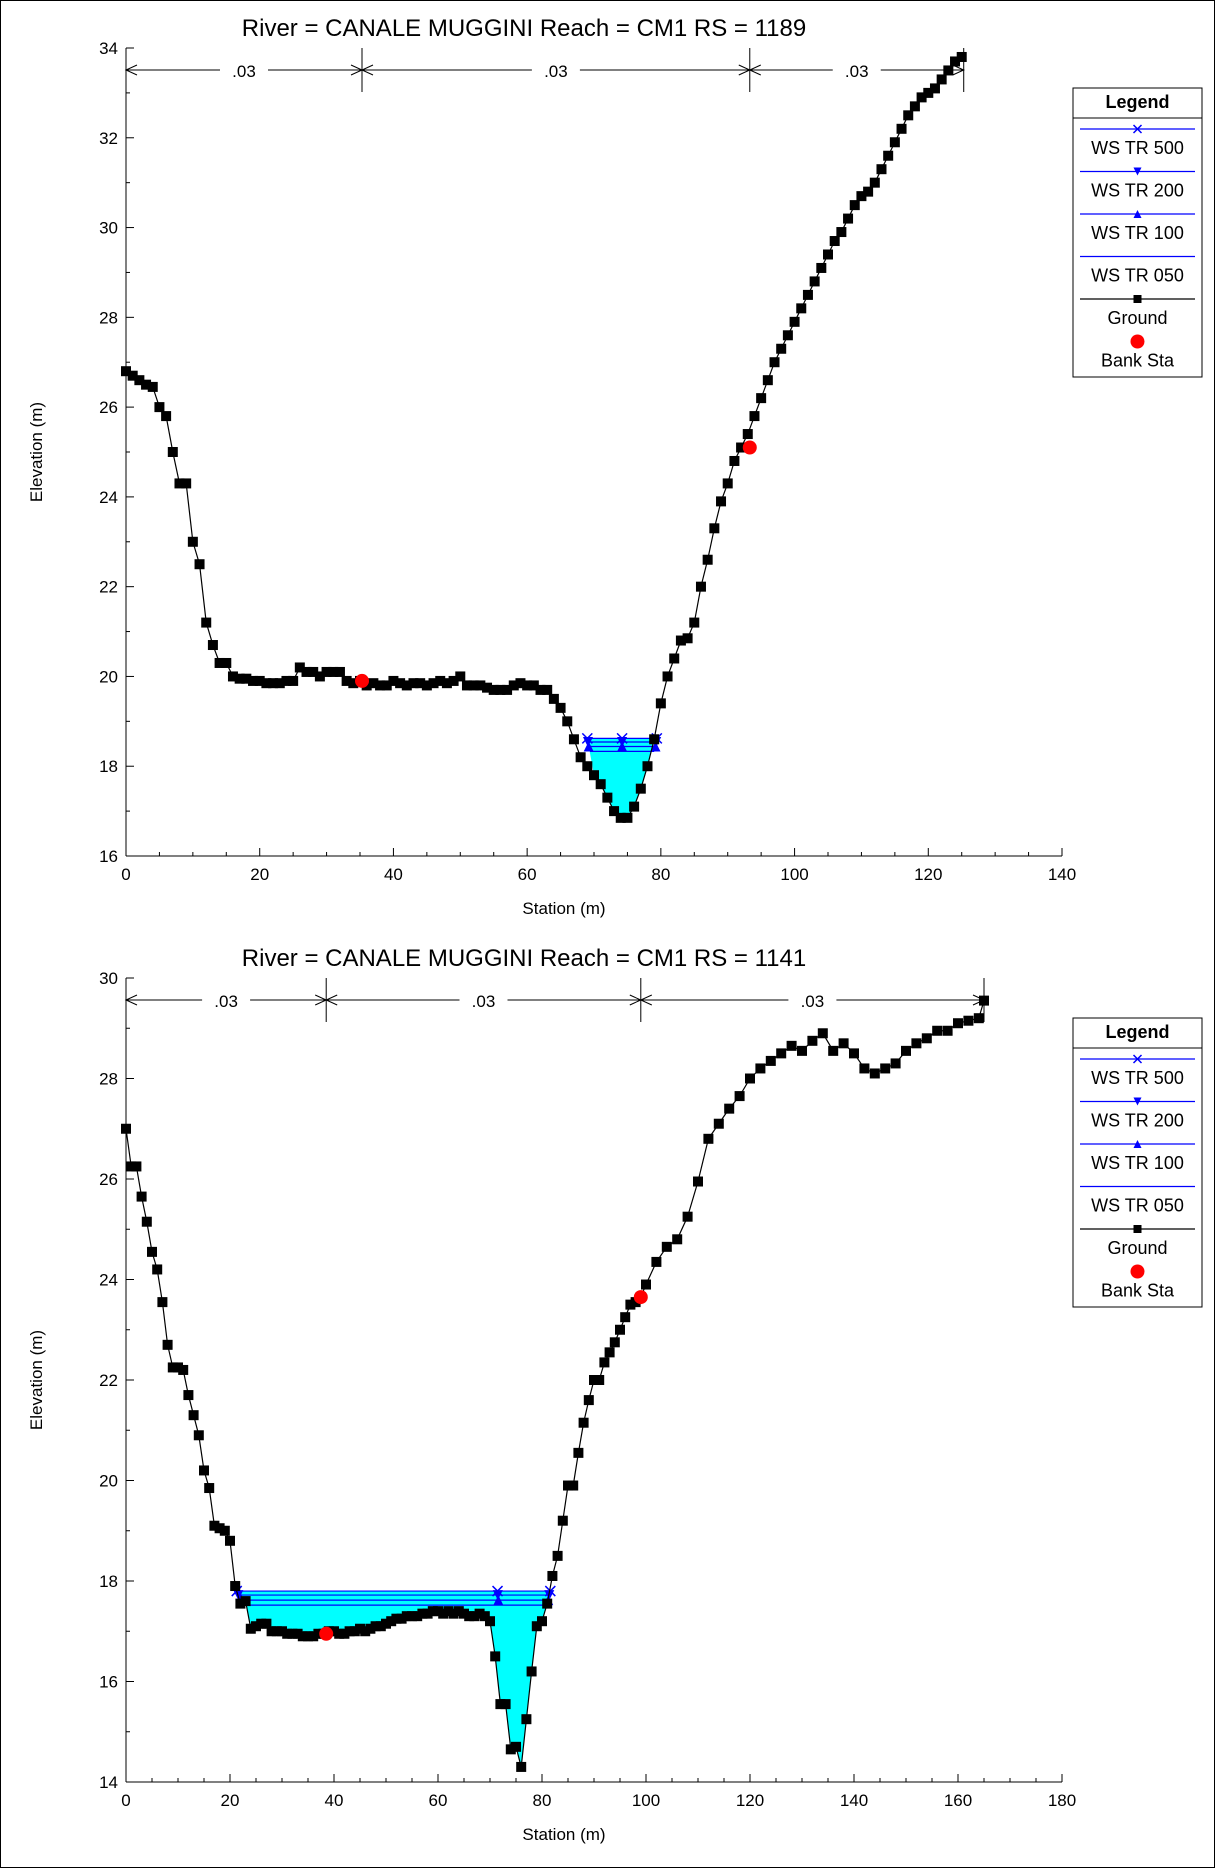 Image resolution: width=1215 pixels, height=1873 pixels. What do you see at coordinates (438, 1800) in the screenshot?
I see `x-tick-label: 60` at bounding box center [438, 1800].